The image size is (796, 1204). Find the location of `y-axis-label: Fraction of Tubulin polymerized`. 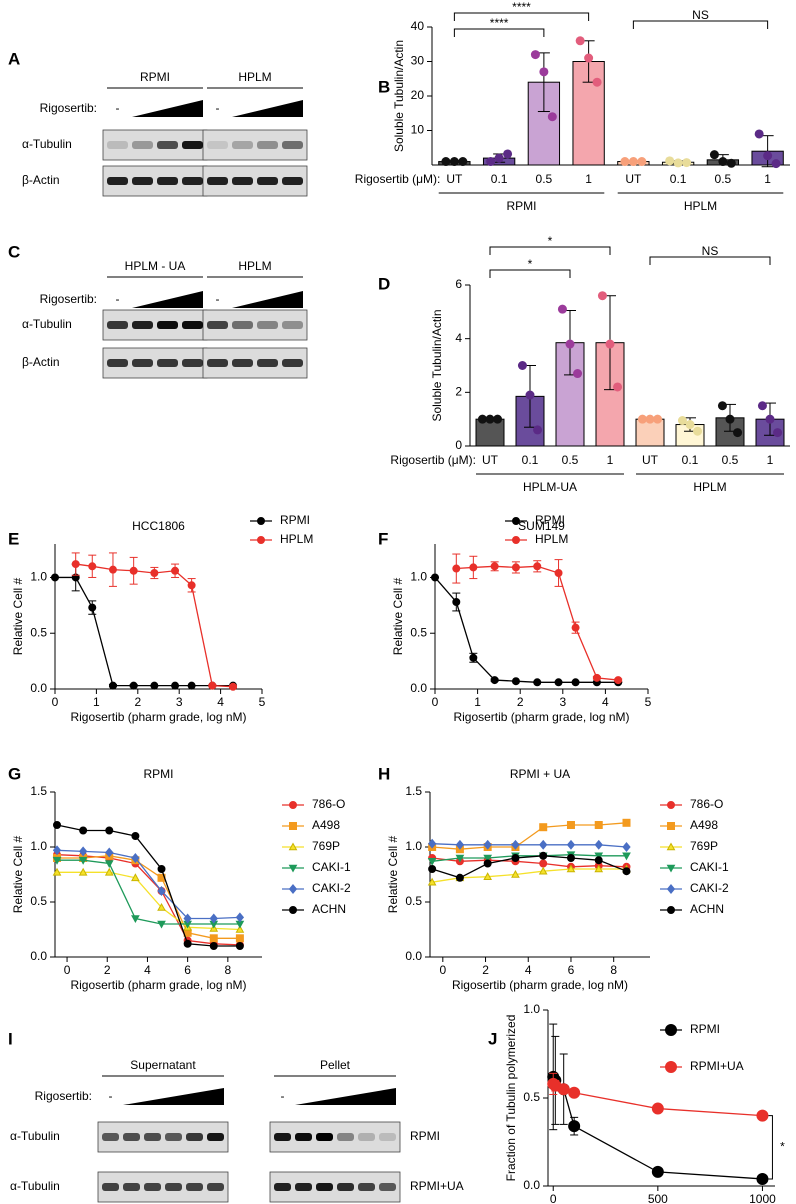

y-axis-label: Fraction of Tubulin polymerized is located at coordinates (511, 1098).